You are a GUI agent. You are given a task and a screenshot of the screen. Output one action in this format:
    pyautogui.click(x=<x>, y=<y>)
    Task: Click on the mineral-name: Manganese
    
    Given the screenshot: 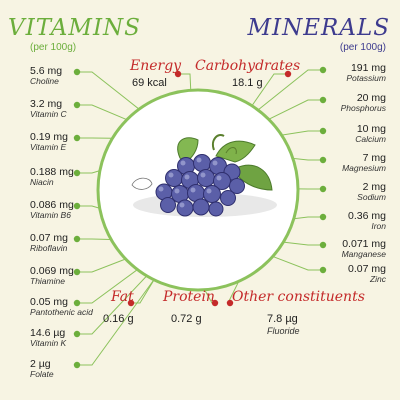 What is the action you would take?
    pyautogui.click(x=363, y=254)
    